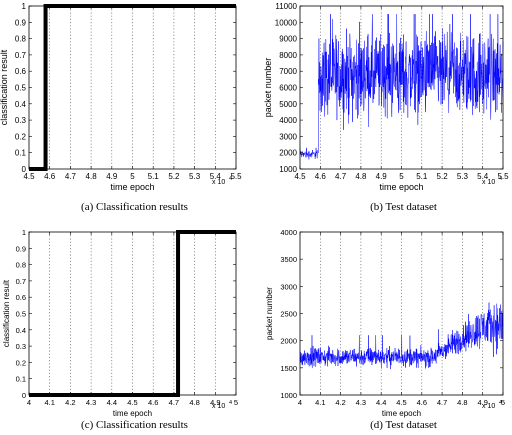  What do you see at coordinates (134, 207) in the screenshot?
I see `subfigure-caption: (a) Classification results` at bounding box center [134, 207].